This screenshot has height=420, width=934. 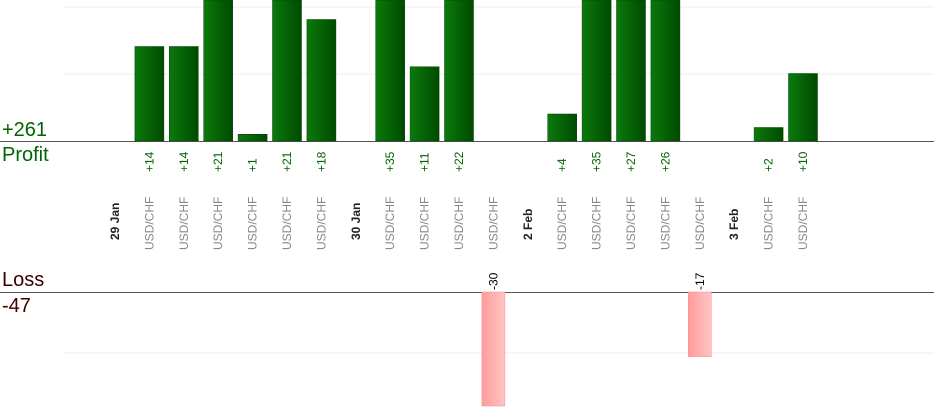 I want to click on value-label: +10, so click(x=803, y=161).